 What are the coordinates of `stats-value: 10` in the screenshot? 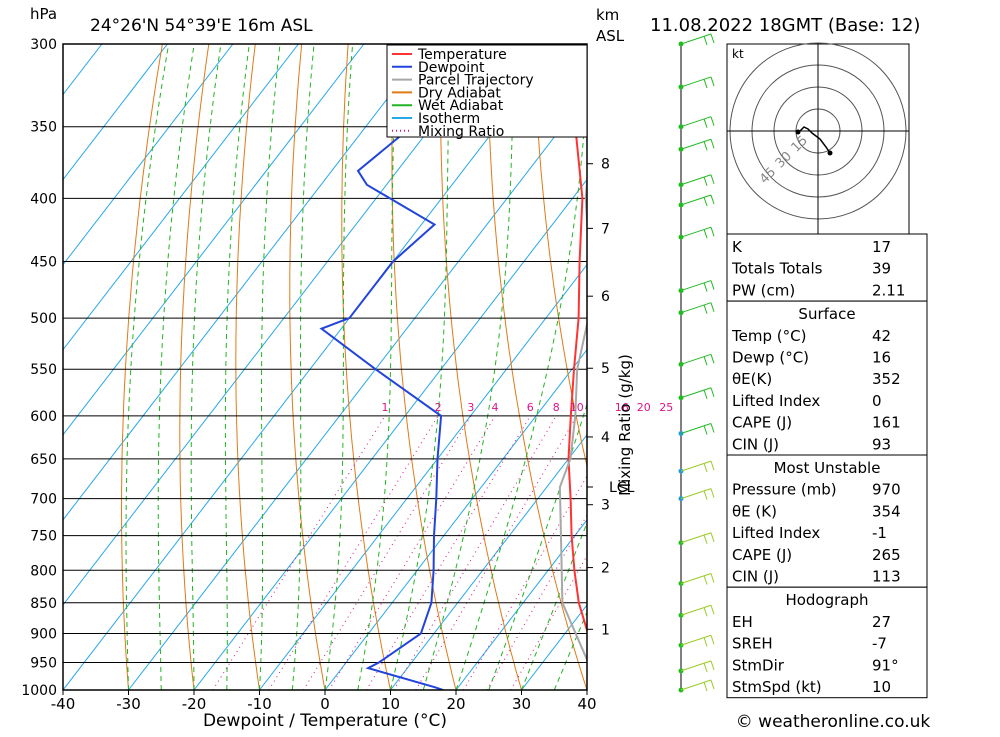 It's located at (881, 687).